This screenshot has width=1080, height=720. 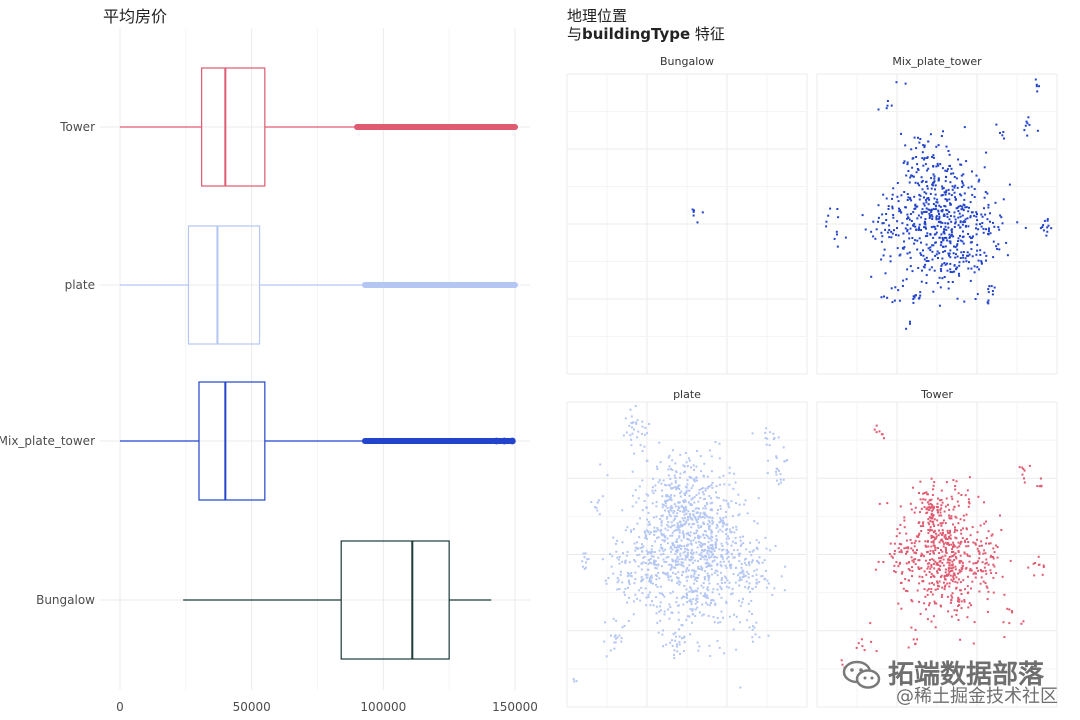 What do you see at coordinates (977, 696) in the screenshot?
I see `watermark-sub-text: @稀土掘金技术社区` at bounding box center [977, 696].